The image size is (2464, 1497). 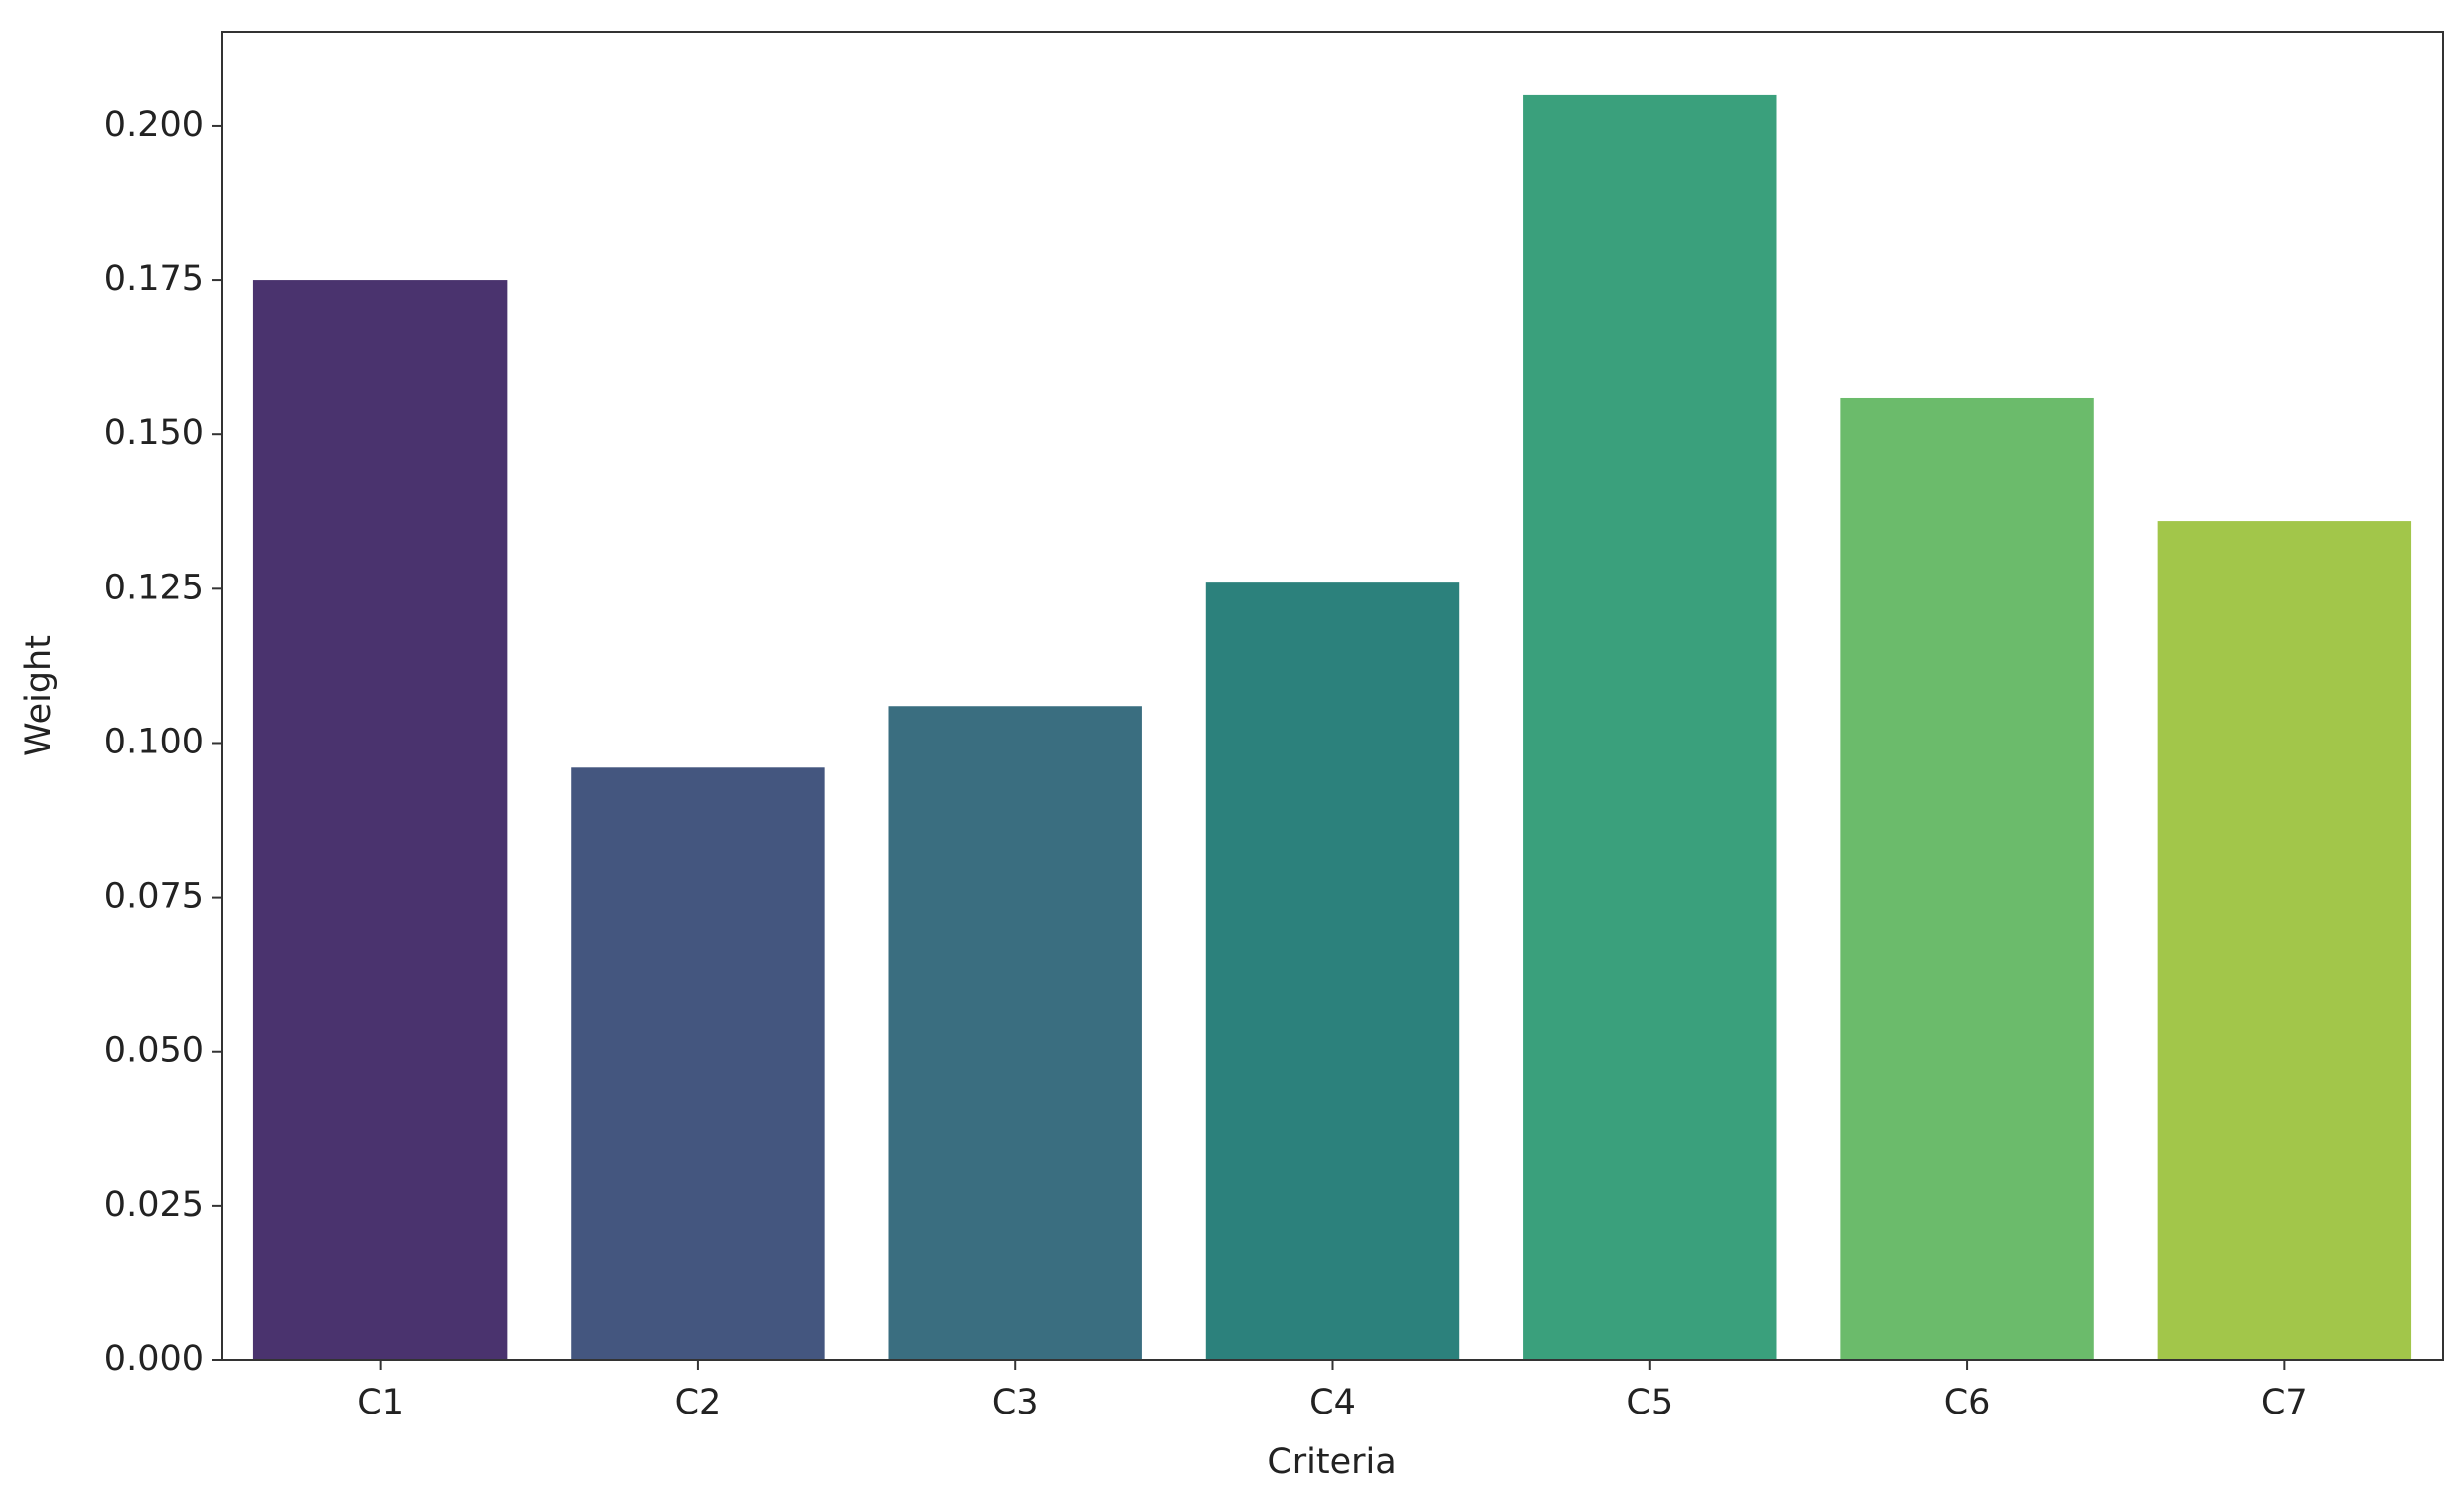 What do you see at coordinates (1650, 1402) in the screenshot?
I see `x-tick-label: C5` at bounding box center [1650, 1402].